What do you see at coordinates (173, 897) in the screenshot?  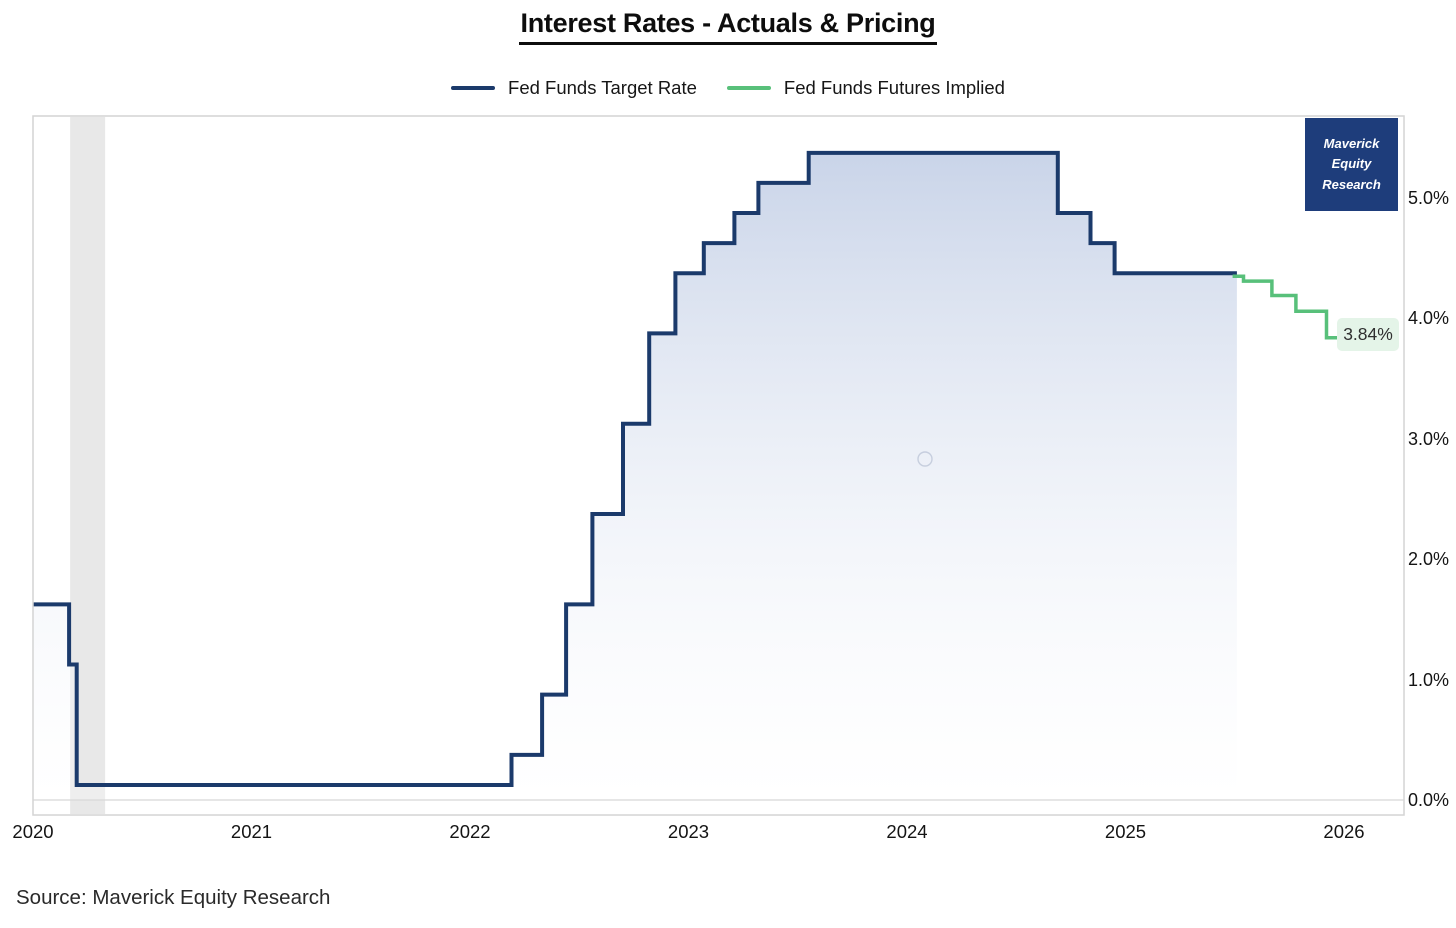 I see `source-note: Source: Maverick Equity Research` at bounding box center [173, 897].